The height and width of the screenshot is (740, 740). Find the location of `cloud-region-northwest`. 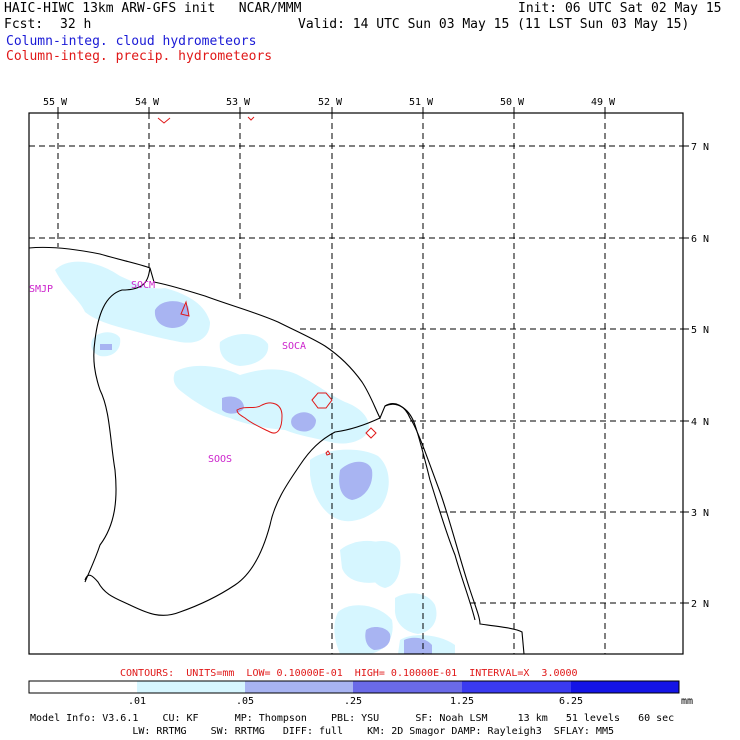

cloud-region-northwest is located at coordinates (132, 302).